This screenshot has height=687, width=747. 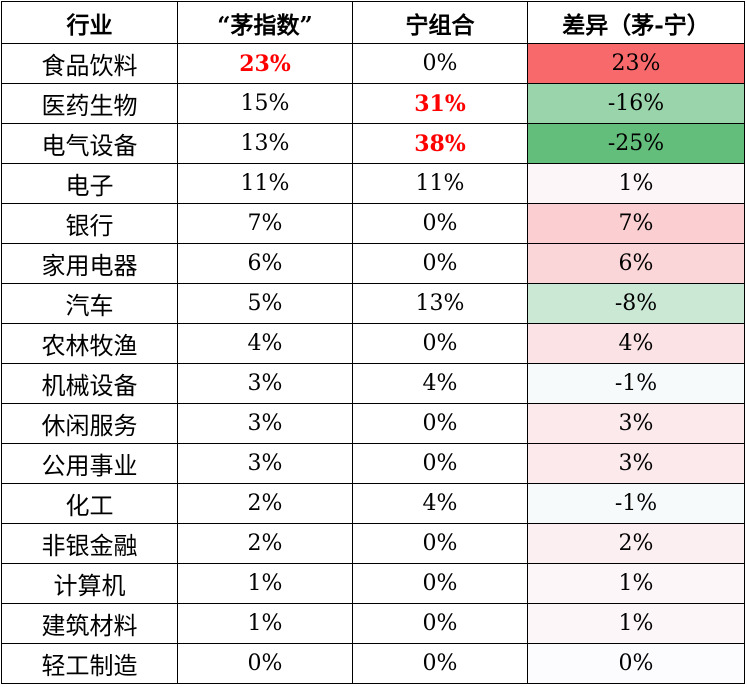 I want to click on mao-index-cell: 7%, so click(x=265, y=223).